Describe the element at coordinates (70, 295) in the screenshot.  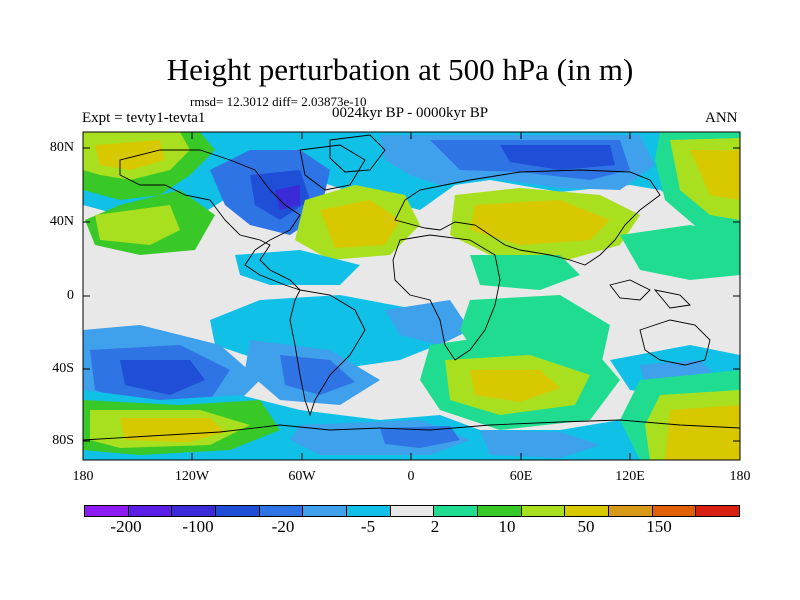
I see `lat-tick-label: 0` at that location.